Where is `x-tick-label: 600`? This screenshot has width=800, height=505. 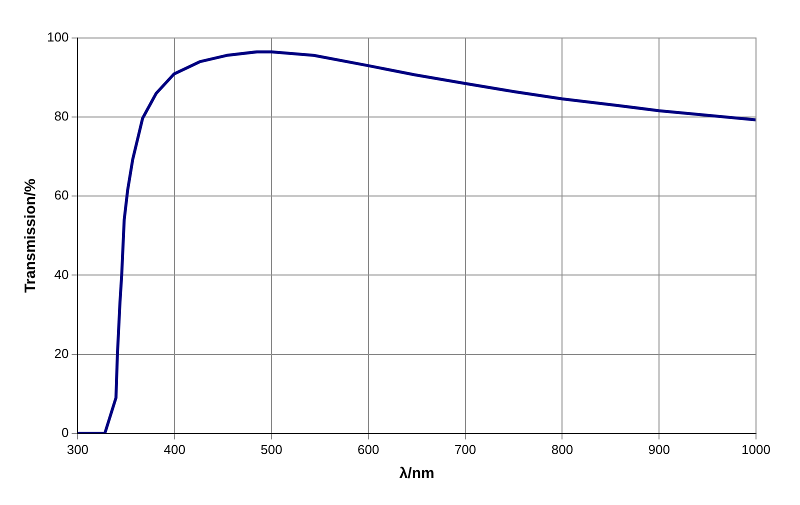 x-tick-label: 600 is located at coordinates (369, 449).